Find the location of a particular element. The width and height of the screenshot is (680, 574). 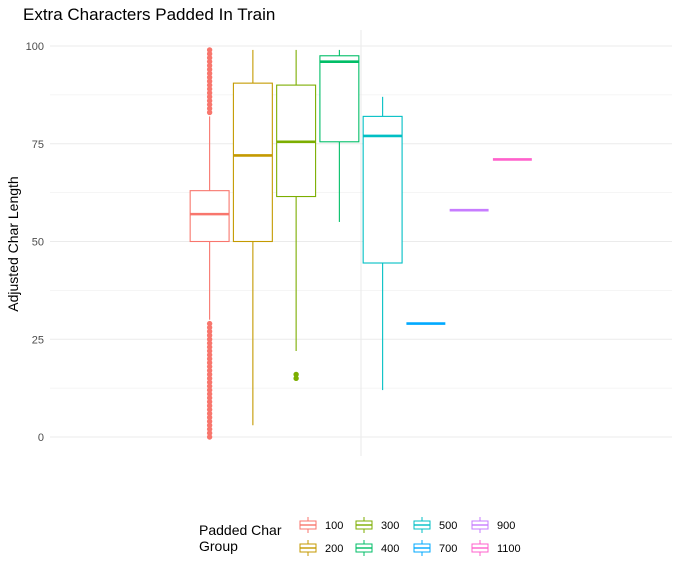

legend-label: 1100 is located at coordinates (509, 549).